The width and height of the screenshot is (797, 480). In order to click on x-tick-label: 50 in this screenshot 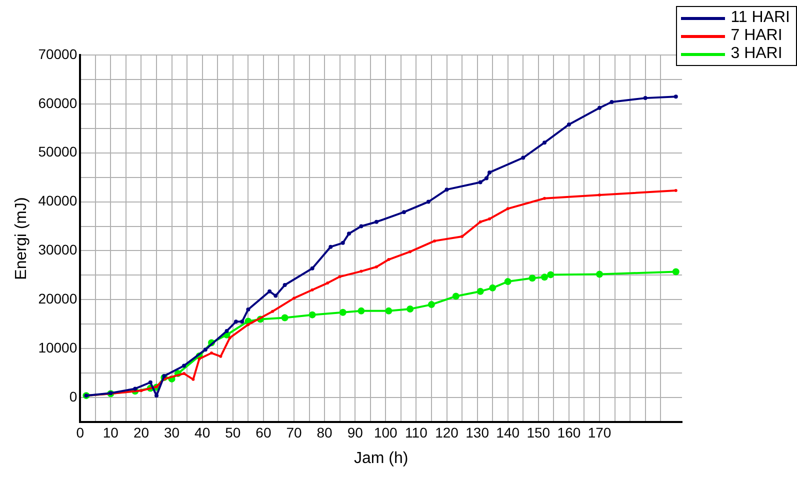, I will do `click(233, 432)`.